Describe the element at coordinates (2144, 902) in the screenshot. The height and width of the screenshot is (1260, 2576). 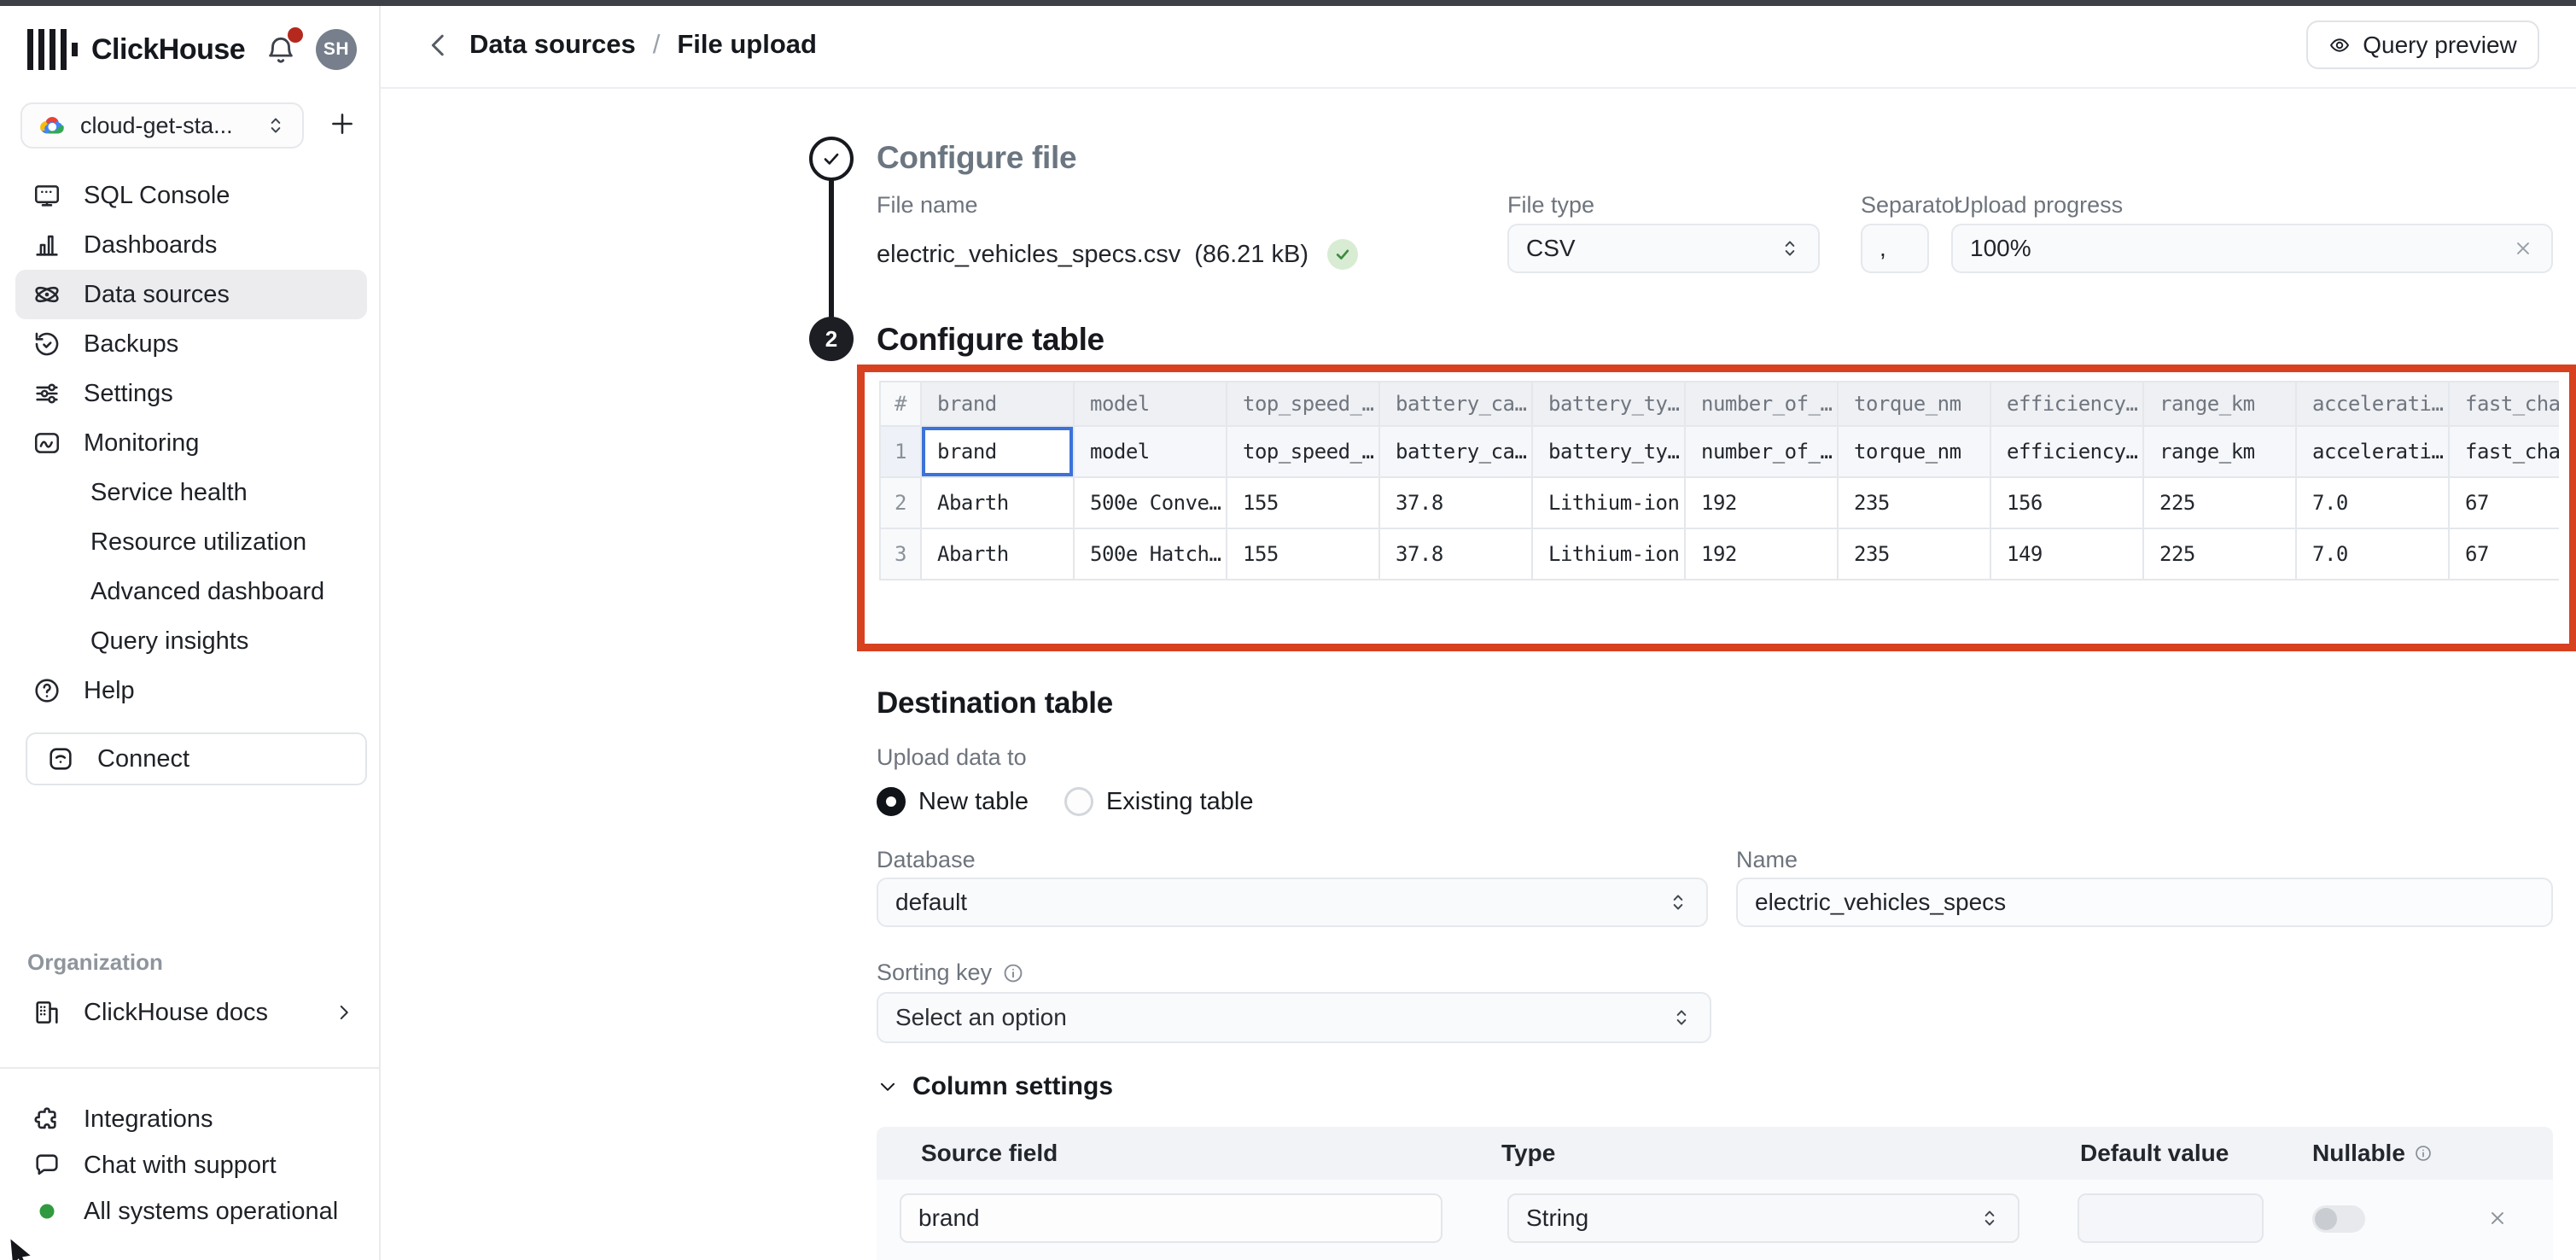
I see `table-name-input: electric_vehicles_specs` at that location.